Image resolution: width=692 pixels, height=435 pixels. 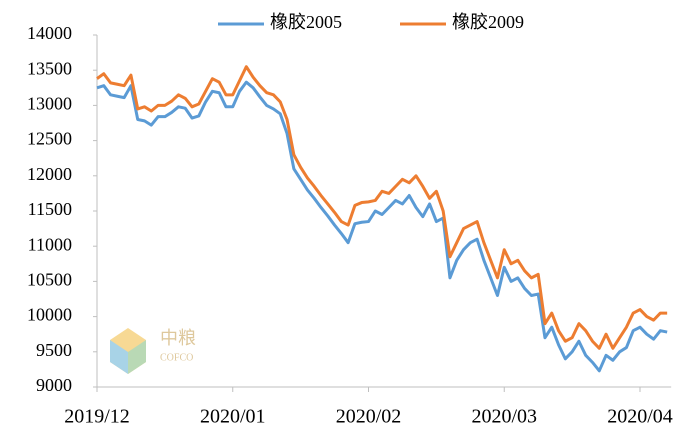 I want to click on y-tick-label: 11000, so click(x=50, y=244).